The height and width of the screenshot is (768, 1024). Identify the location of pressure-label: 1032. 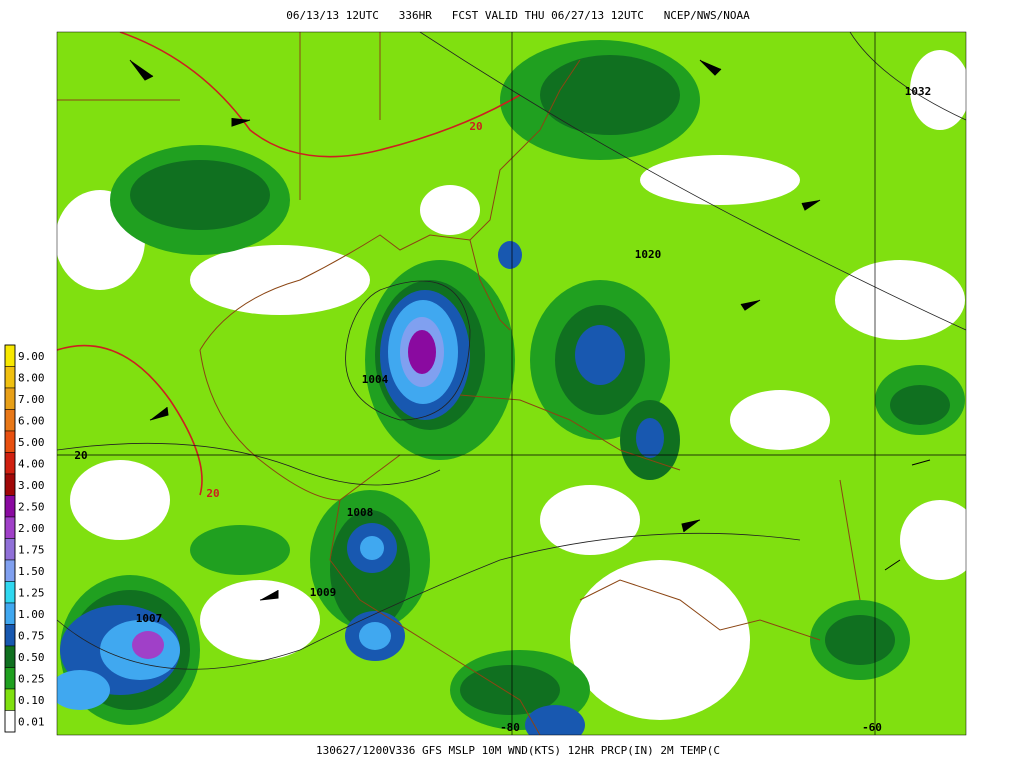
(918, 91).